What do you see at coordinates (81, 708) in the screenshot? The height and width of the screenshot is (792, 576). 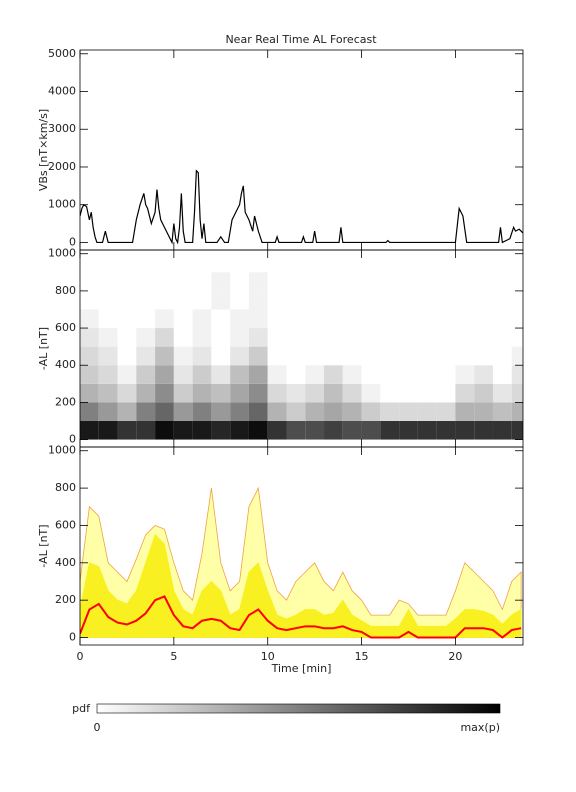 I see `colorbar-label: pdf` at bounding box center [81, 708].